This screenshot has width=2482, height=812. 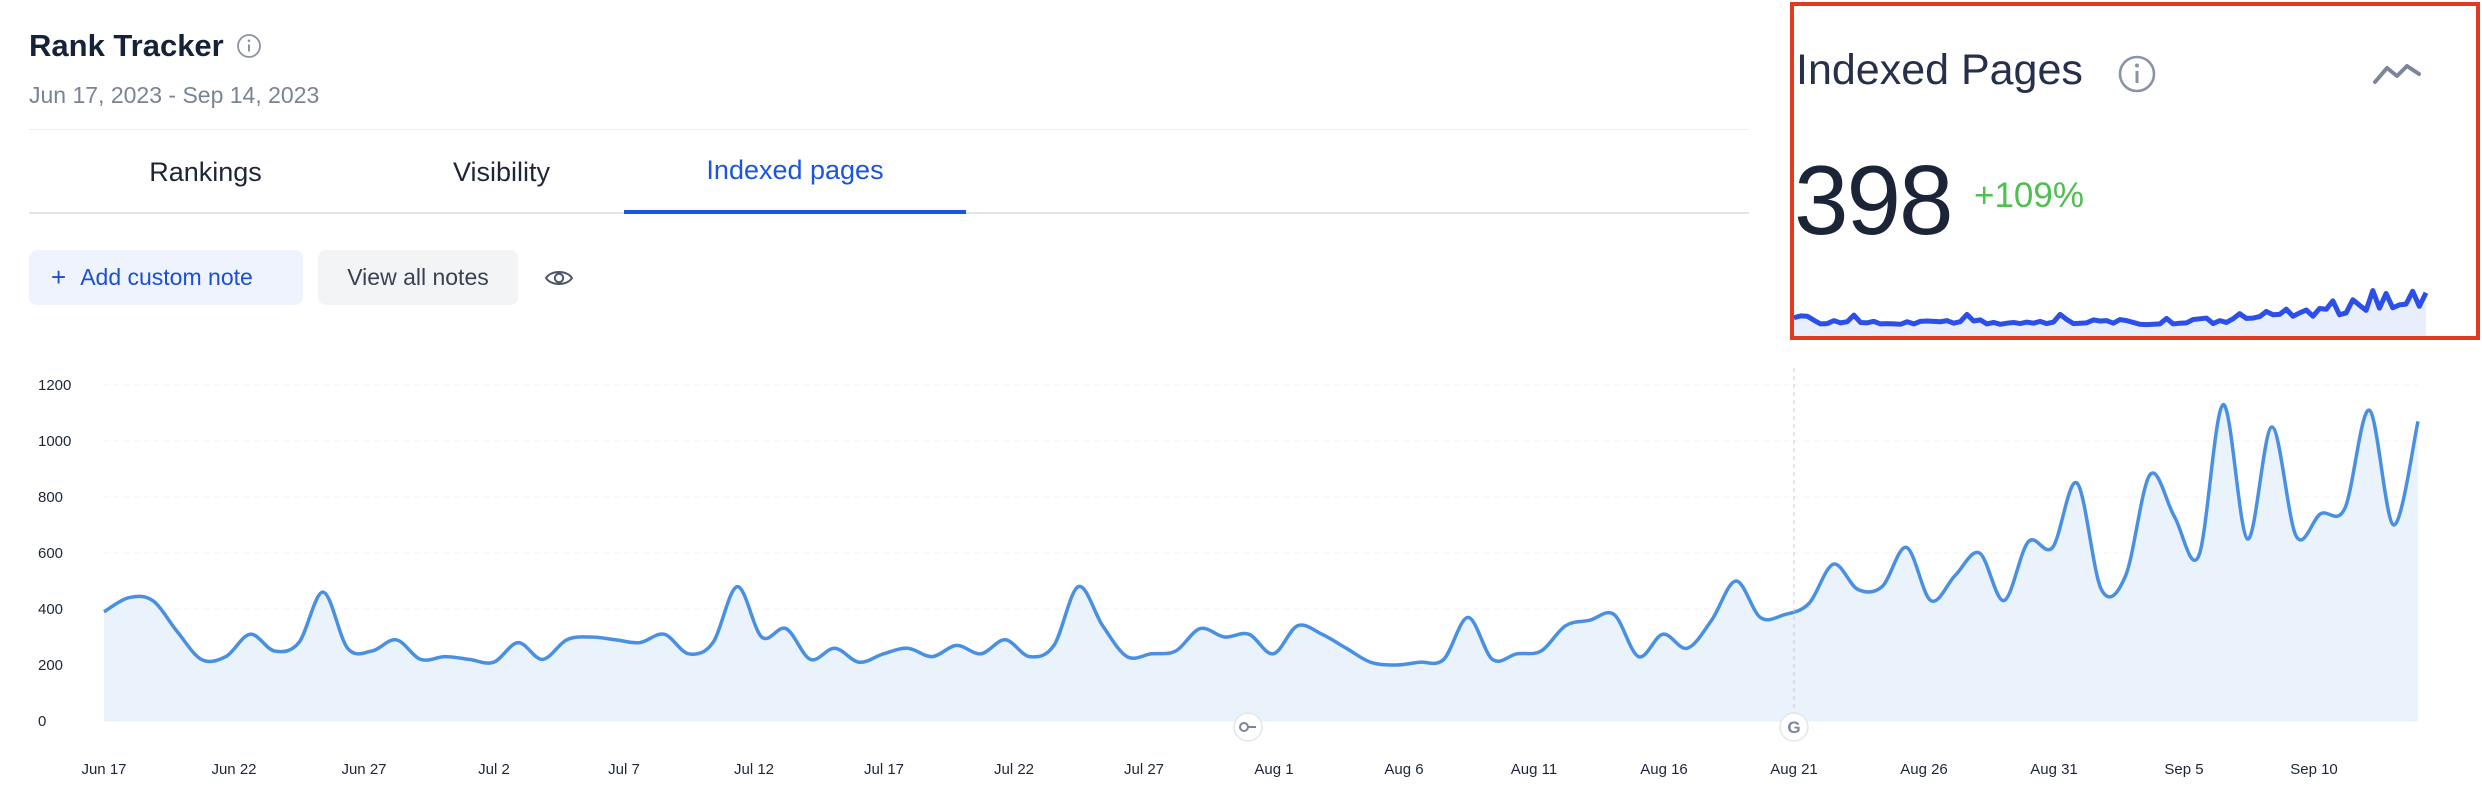 What do you see at coordinates (1924, 769) in the screenshot?
I see `x-tick-label: Aug 26` at bounding box center [1924, 769].